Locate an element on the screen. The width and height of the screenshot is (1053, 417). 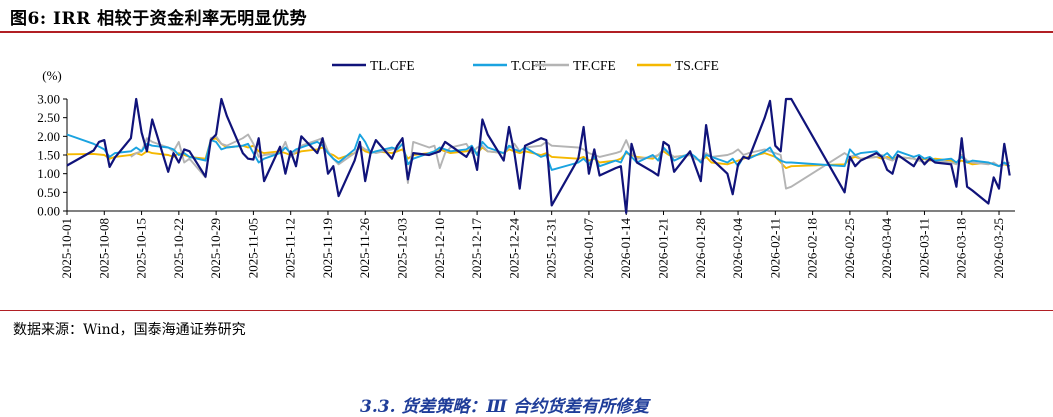
y-tick-label: 1.50 is located at coordinates (48, 155).